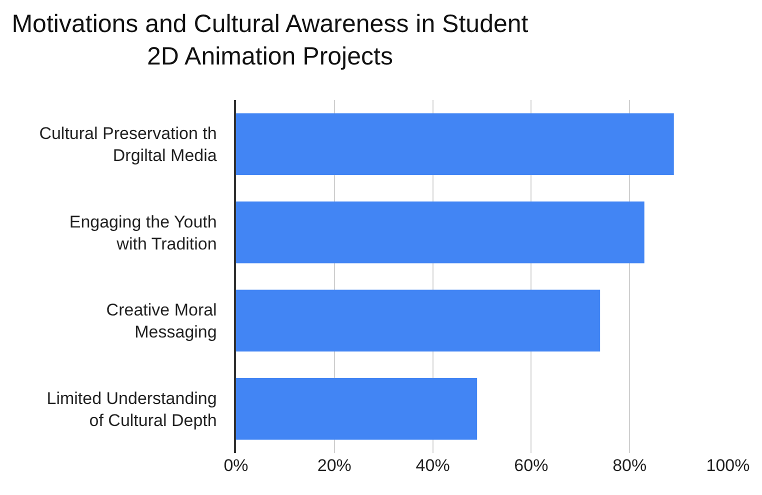 The image size is (762, 495). I want to click on x-tick-label: 80%, so click(629, 465).